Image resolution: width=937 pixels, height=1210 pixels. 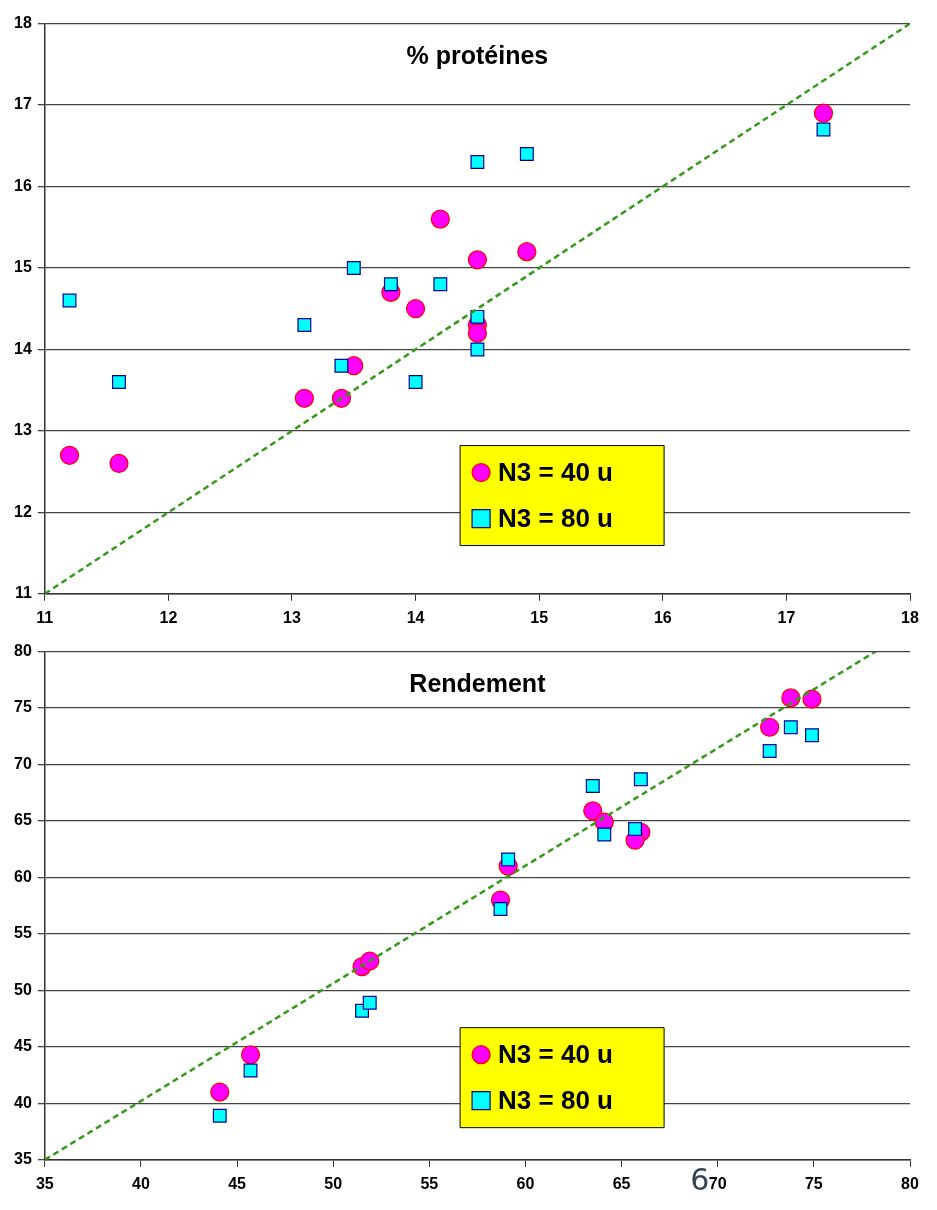 What do you see at coordinates (141, 1183) in the screenshot?
I see `x-tick-label: 40` at bounding box center [141, 1183].